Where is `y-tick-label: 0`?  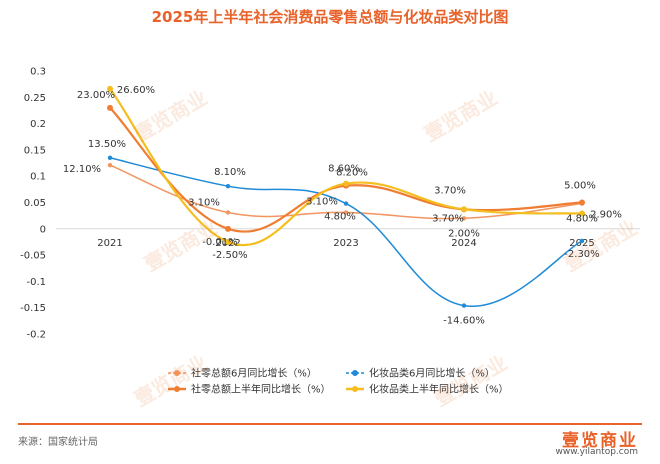 y-tick-label: 0 is located at coordinates (43, 229).